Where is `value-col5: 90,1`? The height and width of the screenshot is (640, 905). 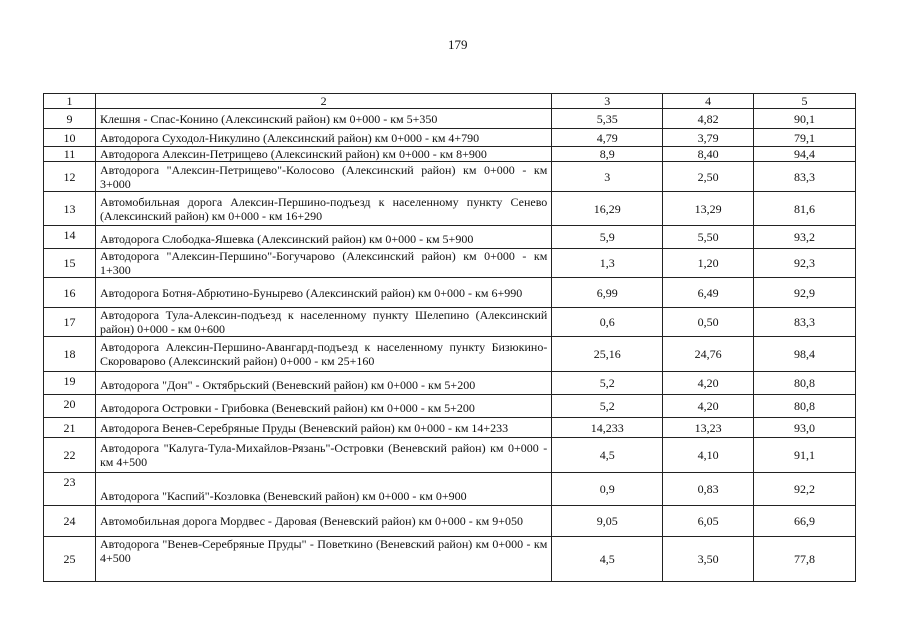
value-col5: 90,1 is located at coordinates (804, 118).